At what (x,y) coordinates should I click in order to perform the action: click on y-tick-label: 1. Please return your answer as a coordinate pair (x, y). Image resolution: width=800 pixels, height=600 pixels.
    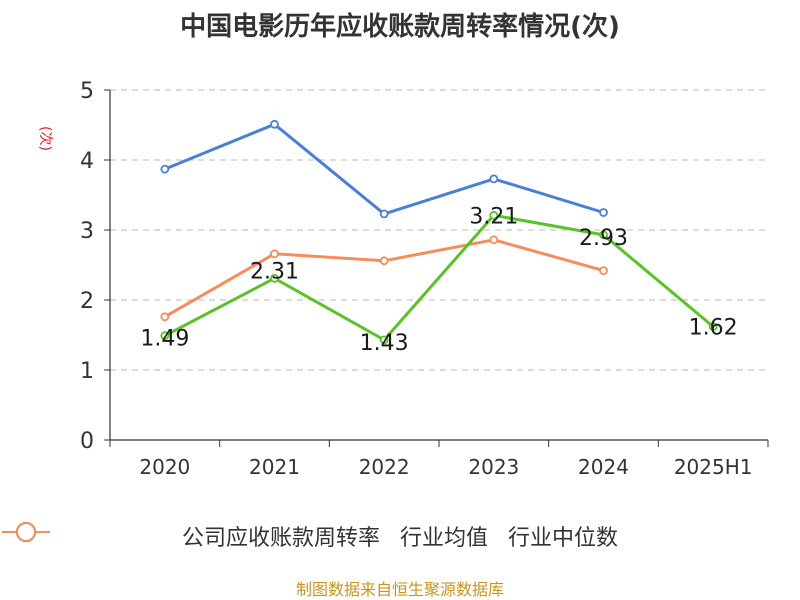
    Looking at the image, I should click on (87, 371).